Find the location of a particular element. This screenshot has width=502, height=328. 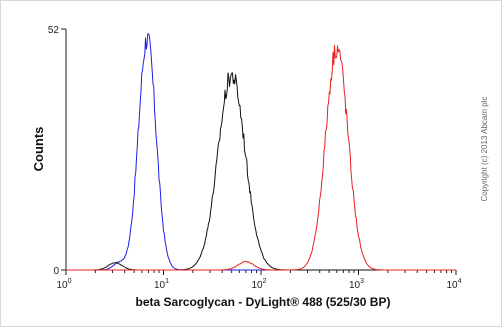

y-tick-label: 0 is located at coordinates (56, 271).